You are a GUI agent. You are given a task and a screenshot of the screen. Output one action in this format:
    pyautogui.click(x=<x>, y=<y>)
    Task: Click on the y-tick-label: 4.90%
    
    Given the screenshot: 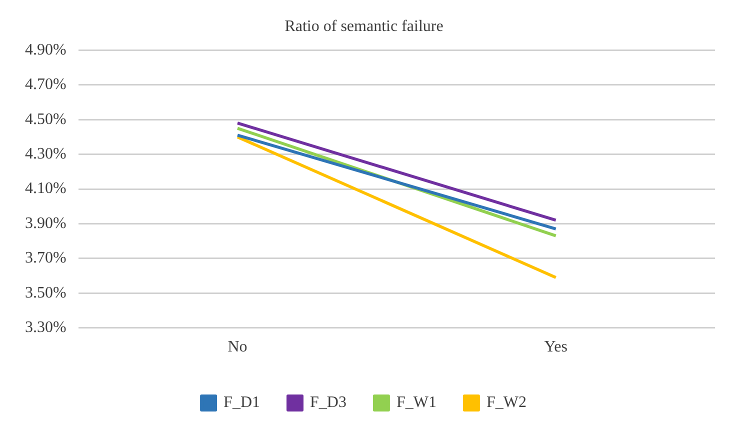 What is the action you would take?
    pyautogui.click(x=45, y=49)
    